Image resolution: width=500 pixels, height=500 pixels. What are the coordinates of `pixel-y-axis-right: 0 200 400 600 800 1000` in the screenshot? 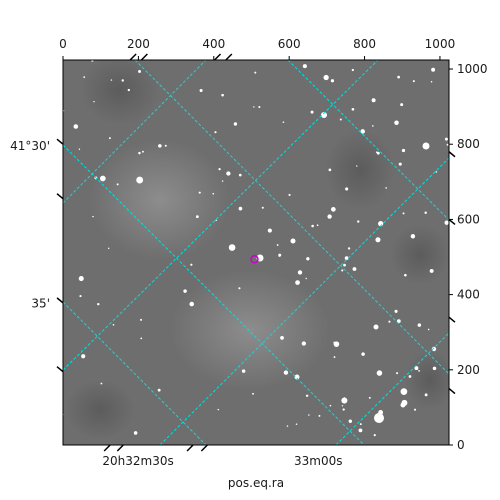 It's located at (468, 257).